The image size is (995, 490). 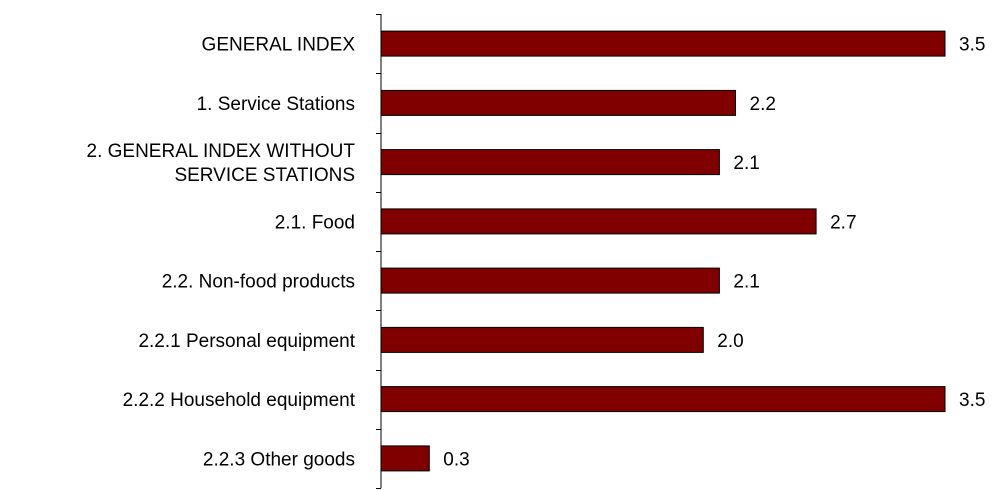 What do you see at coordinates (843, 222) in the screenshot?
I see `data-label: 2.7` at bounding box center [843, 222].